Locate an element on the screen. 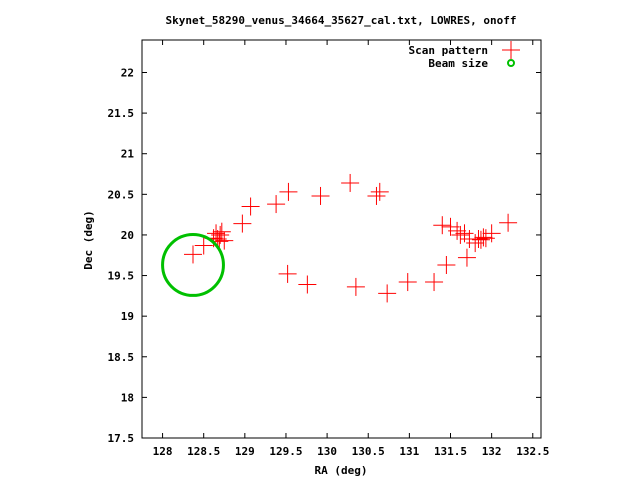 The width and height of the screenshot is (640, 480). x-tick-label: 128 is located at coordinates (163, 451).